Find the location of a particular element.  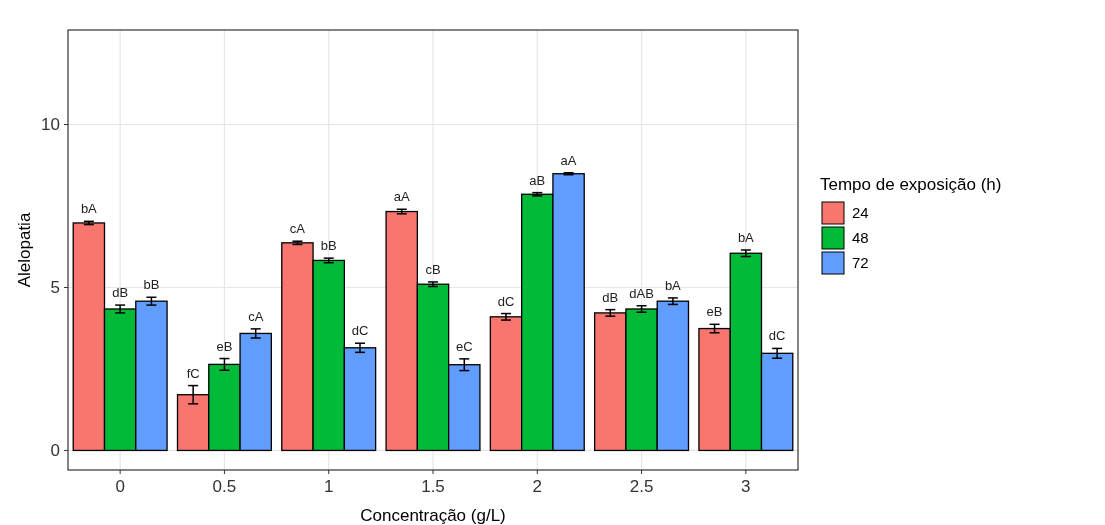

x-tick-label: 3 is located at coordinates (746, 486).